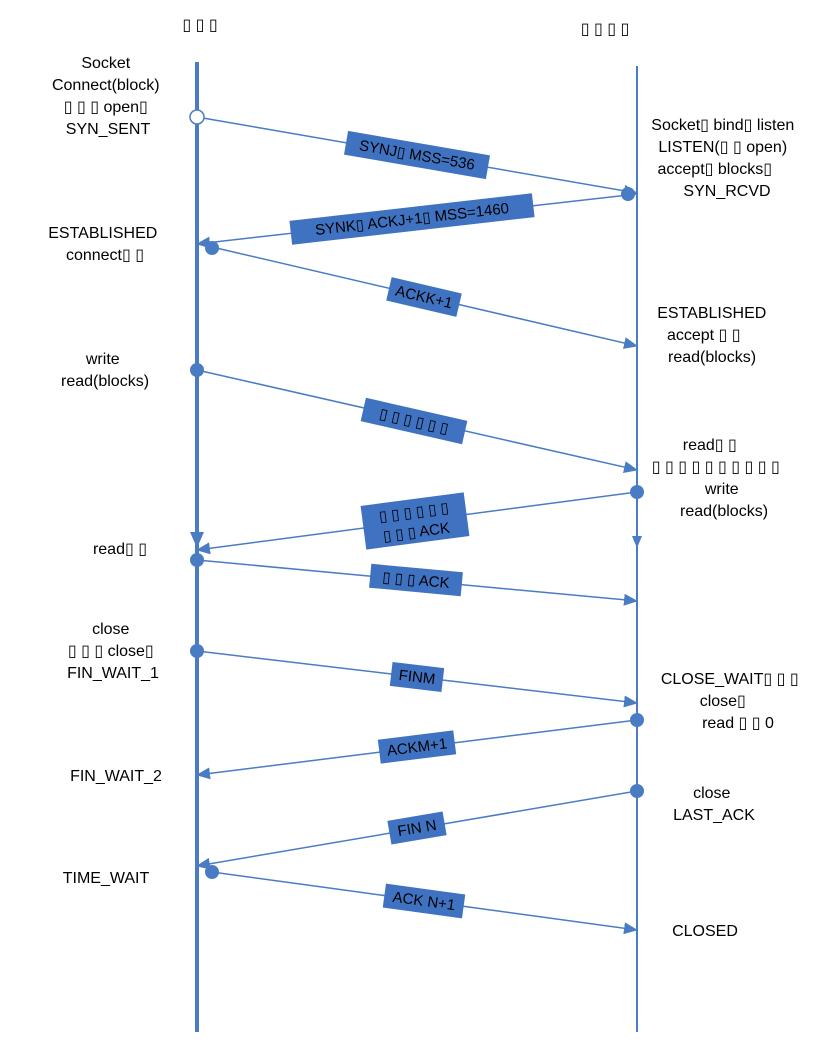 The image size is (814, 1046). I want to click on svg-text: FIN N, so click(416, 828).